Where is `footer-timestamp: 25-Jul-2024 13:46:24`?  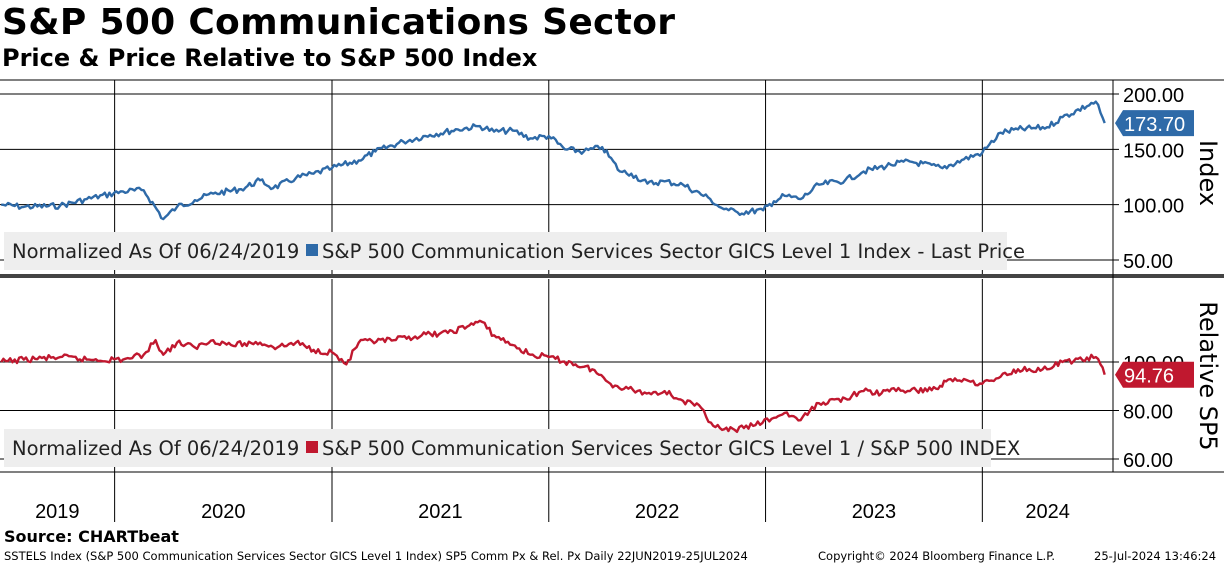
footer-timestamp: 25-Jul-2024 13:46:24 is located at coordinates (1155, 556).